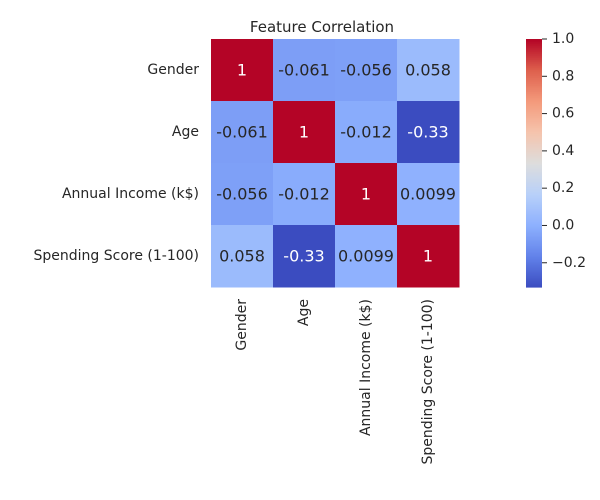 This screenshot has width=600, height=500. What do you see at coordinates (563, 114) in the screenshot?
I see `colorbar-tick-label: 0.6` at bounding box center [563, 114].